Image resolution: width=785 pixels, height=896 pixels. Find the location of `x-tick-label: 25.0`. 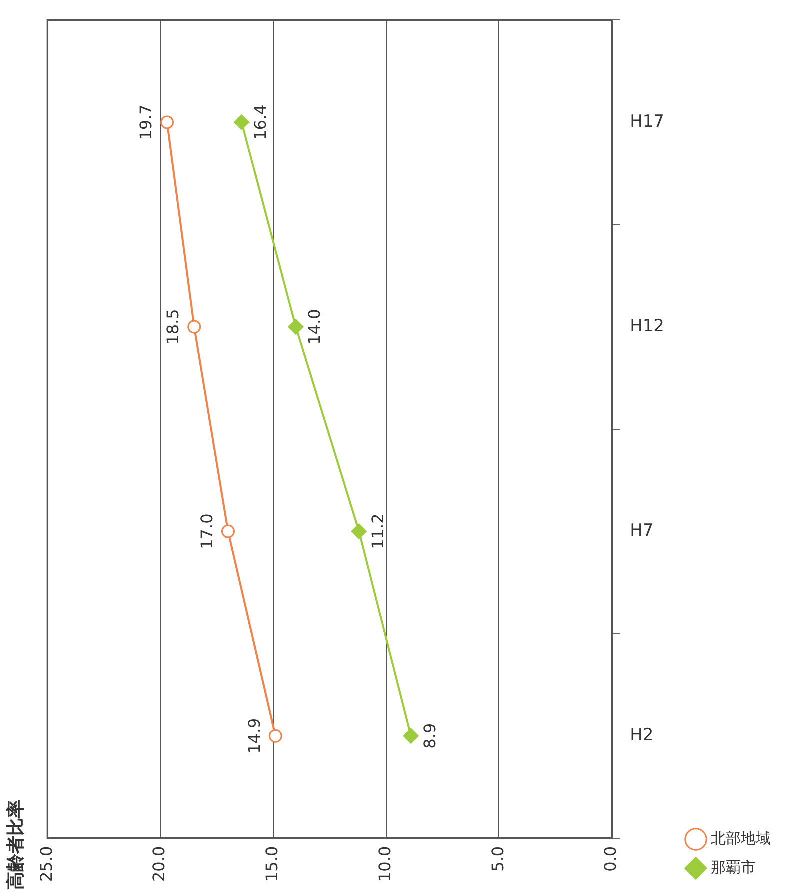

x-tick-label: 25.0 is located at coordinates (46, 864).